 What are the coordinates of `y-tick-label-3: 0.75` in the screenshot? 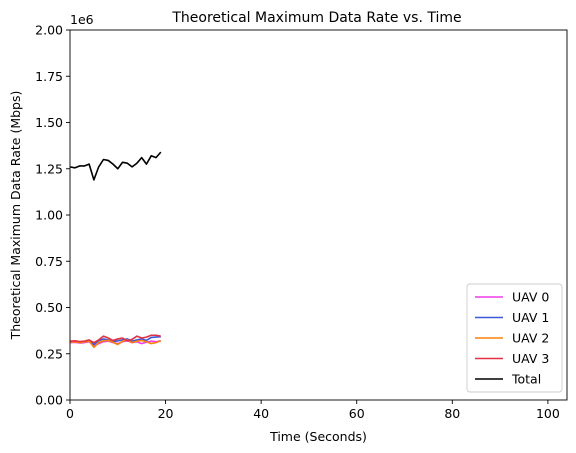 It's located at (49, 261).